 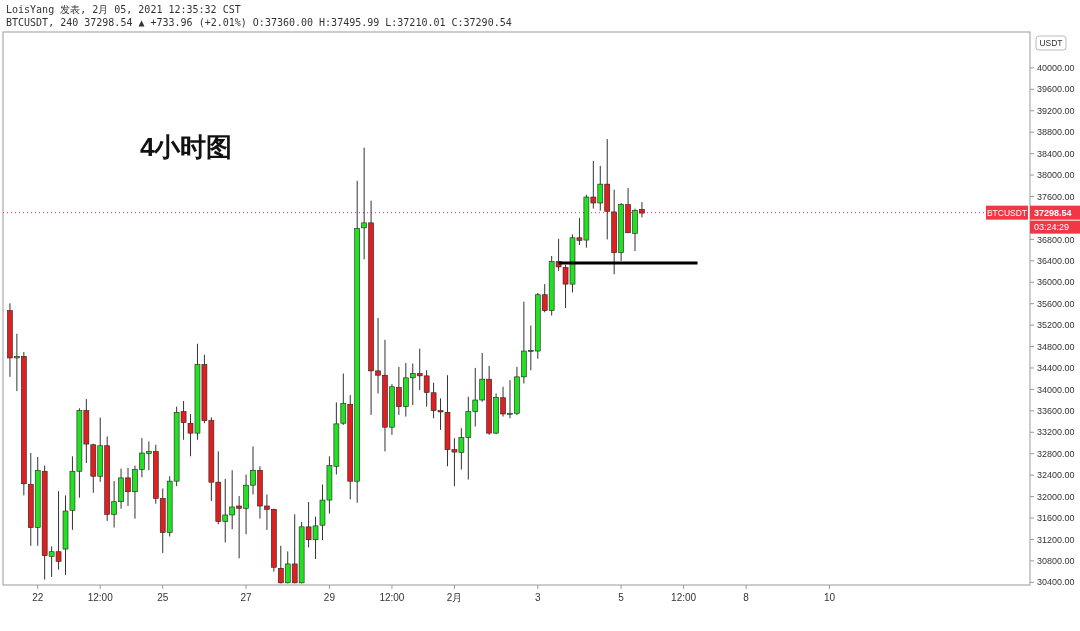 What do you see at coordinates (829, 597) in the screenshot?
I see `x-tick-label: 10` at bounding box center [829, 597].